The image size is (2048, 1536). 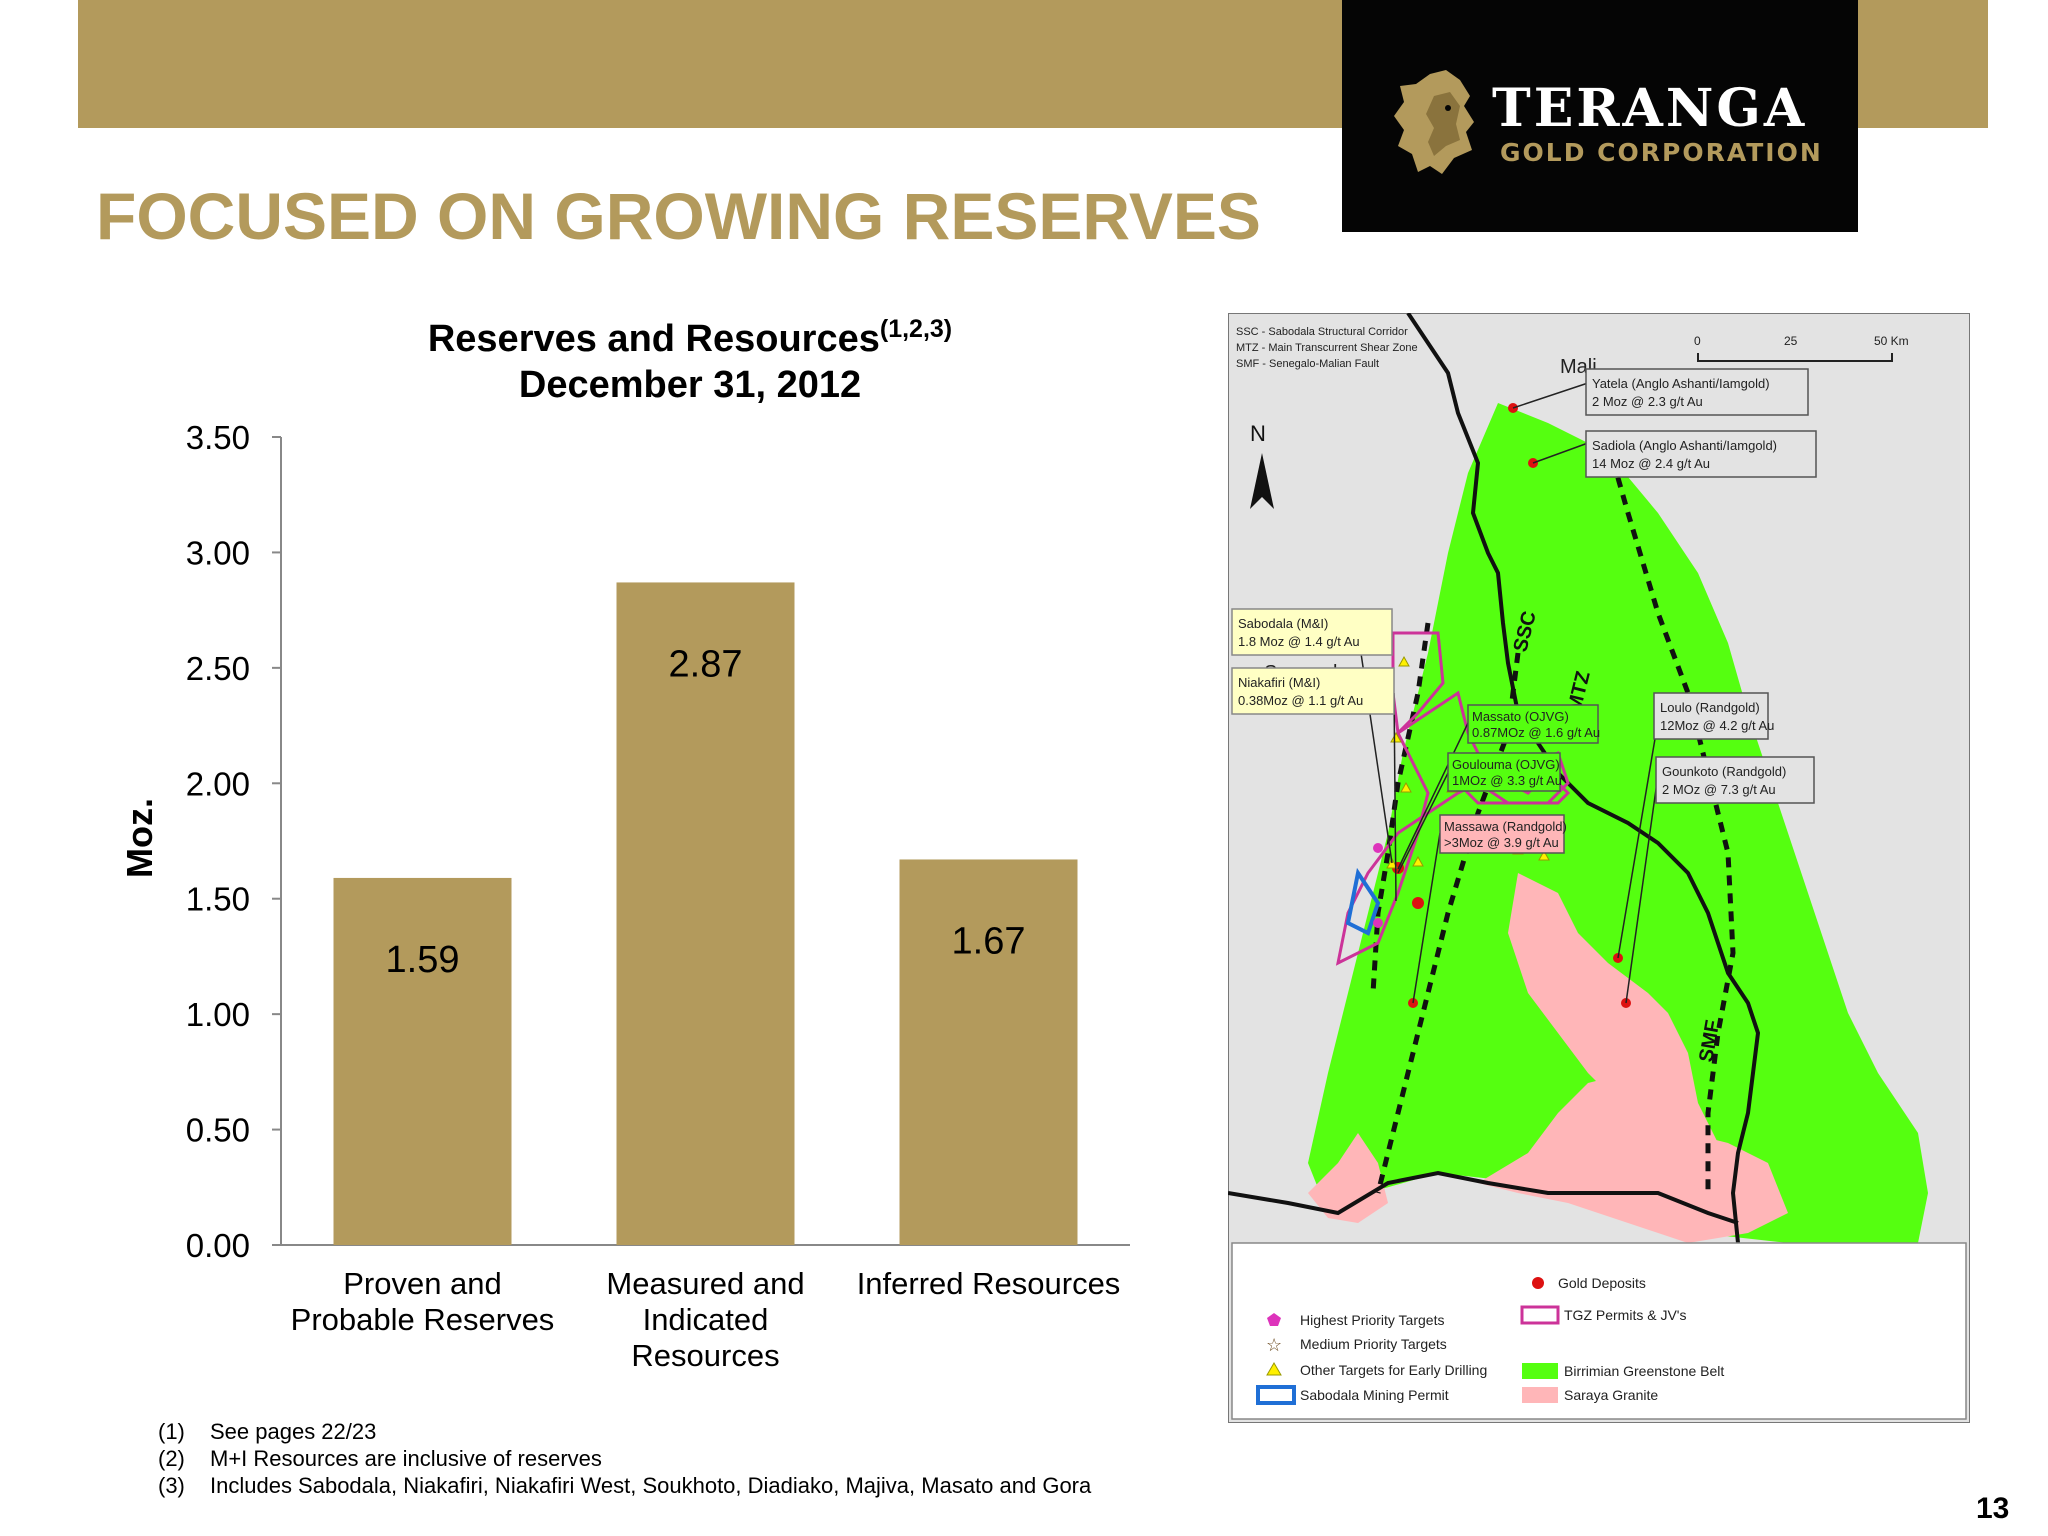 What do you see at coordinates (1710, 707) in the screenshot?
I see `svg-text: Loulo (Randgold)` at bounding box center [1710, 707].